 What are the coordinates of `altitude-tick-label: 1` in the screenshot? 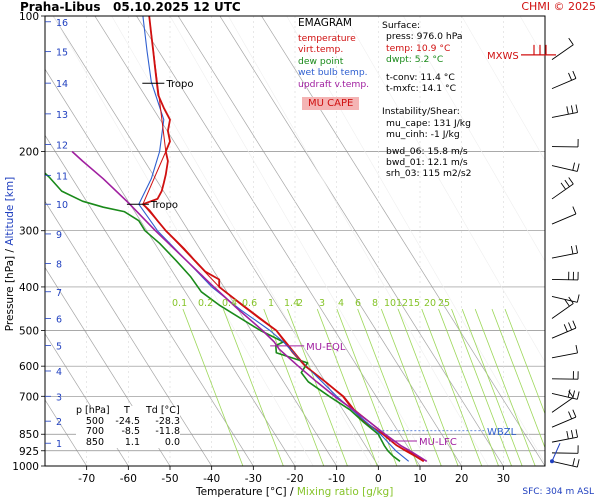 It's located at (59, 444).